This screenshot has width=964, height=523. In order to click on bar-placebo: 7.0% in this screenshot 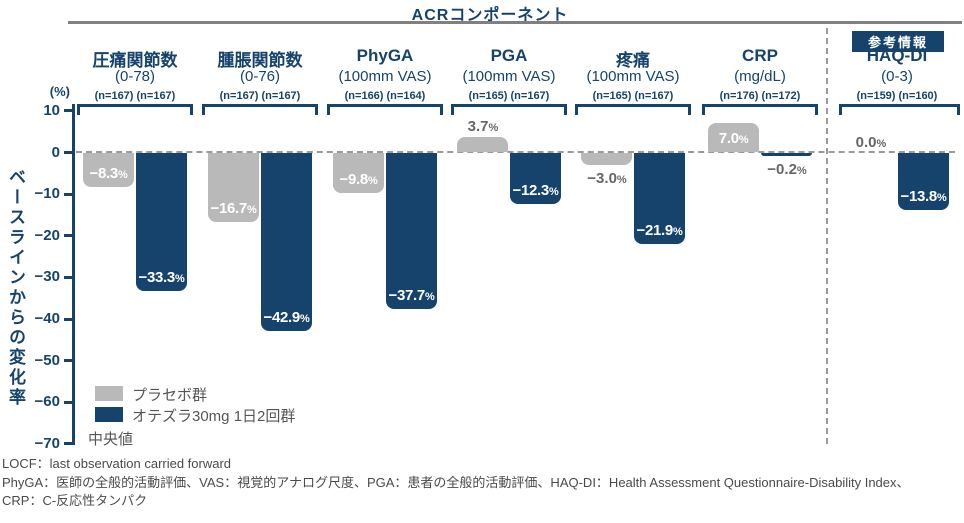, I will do `click(733, 138)`.